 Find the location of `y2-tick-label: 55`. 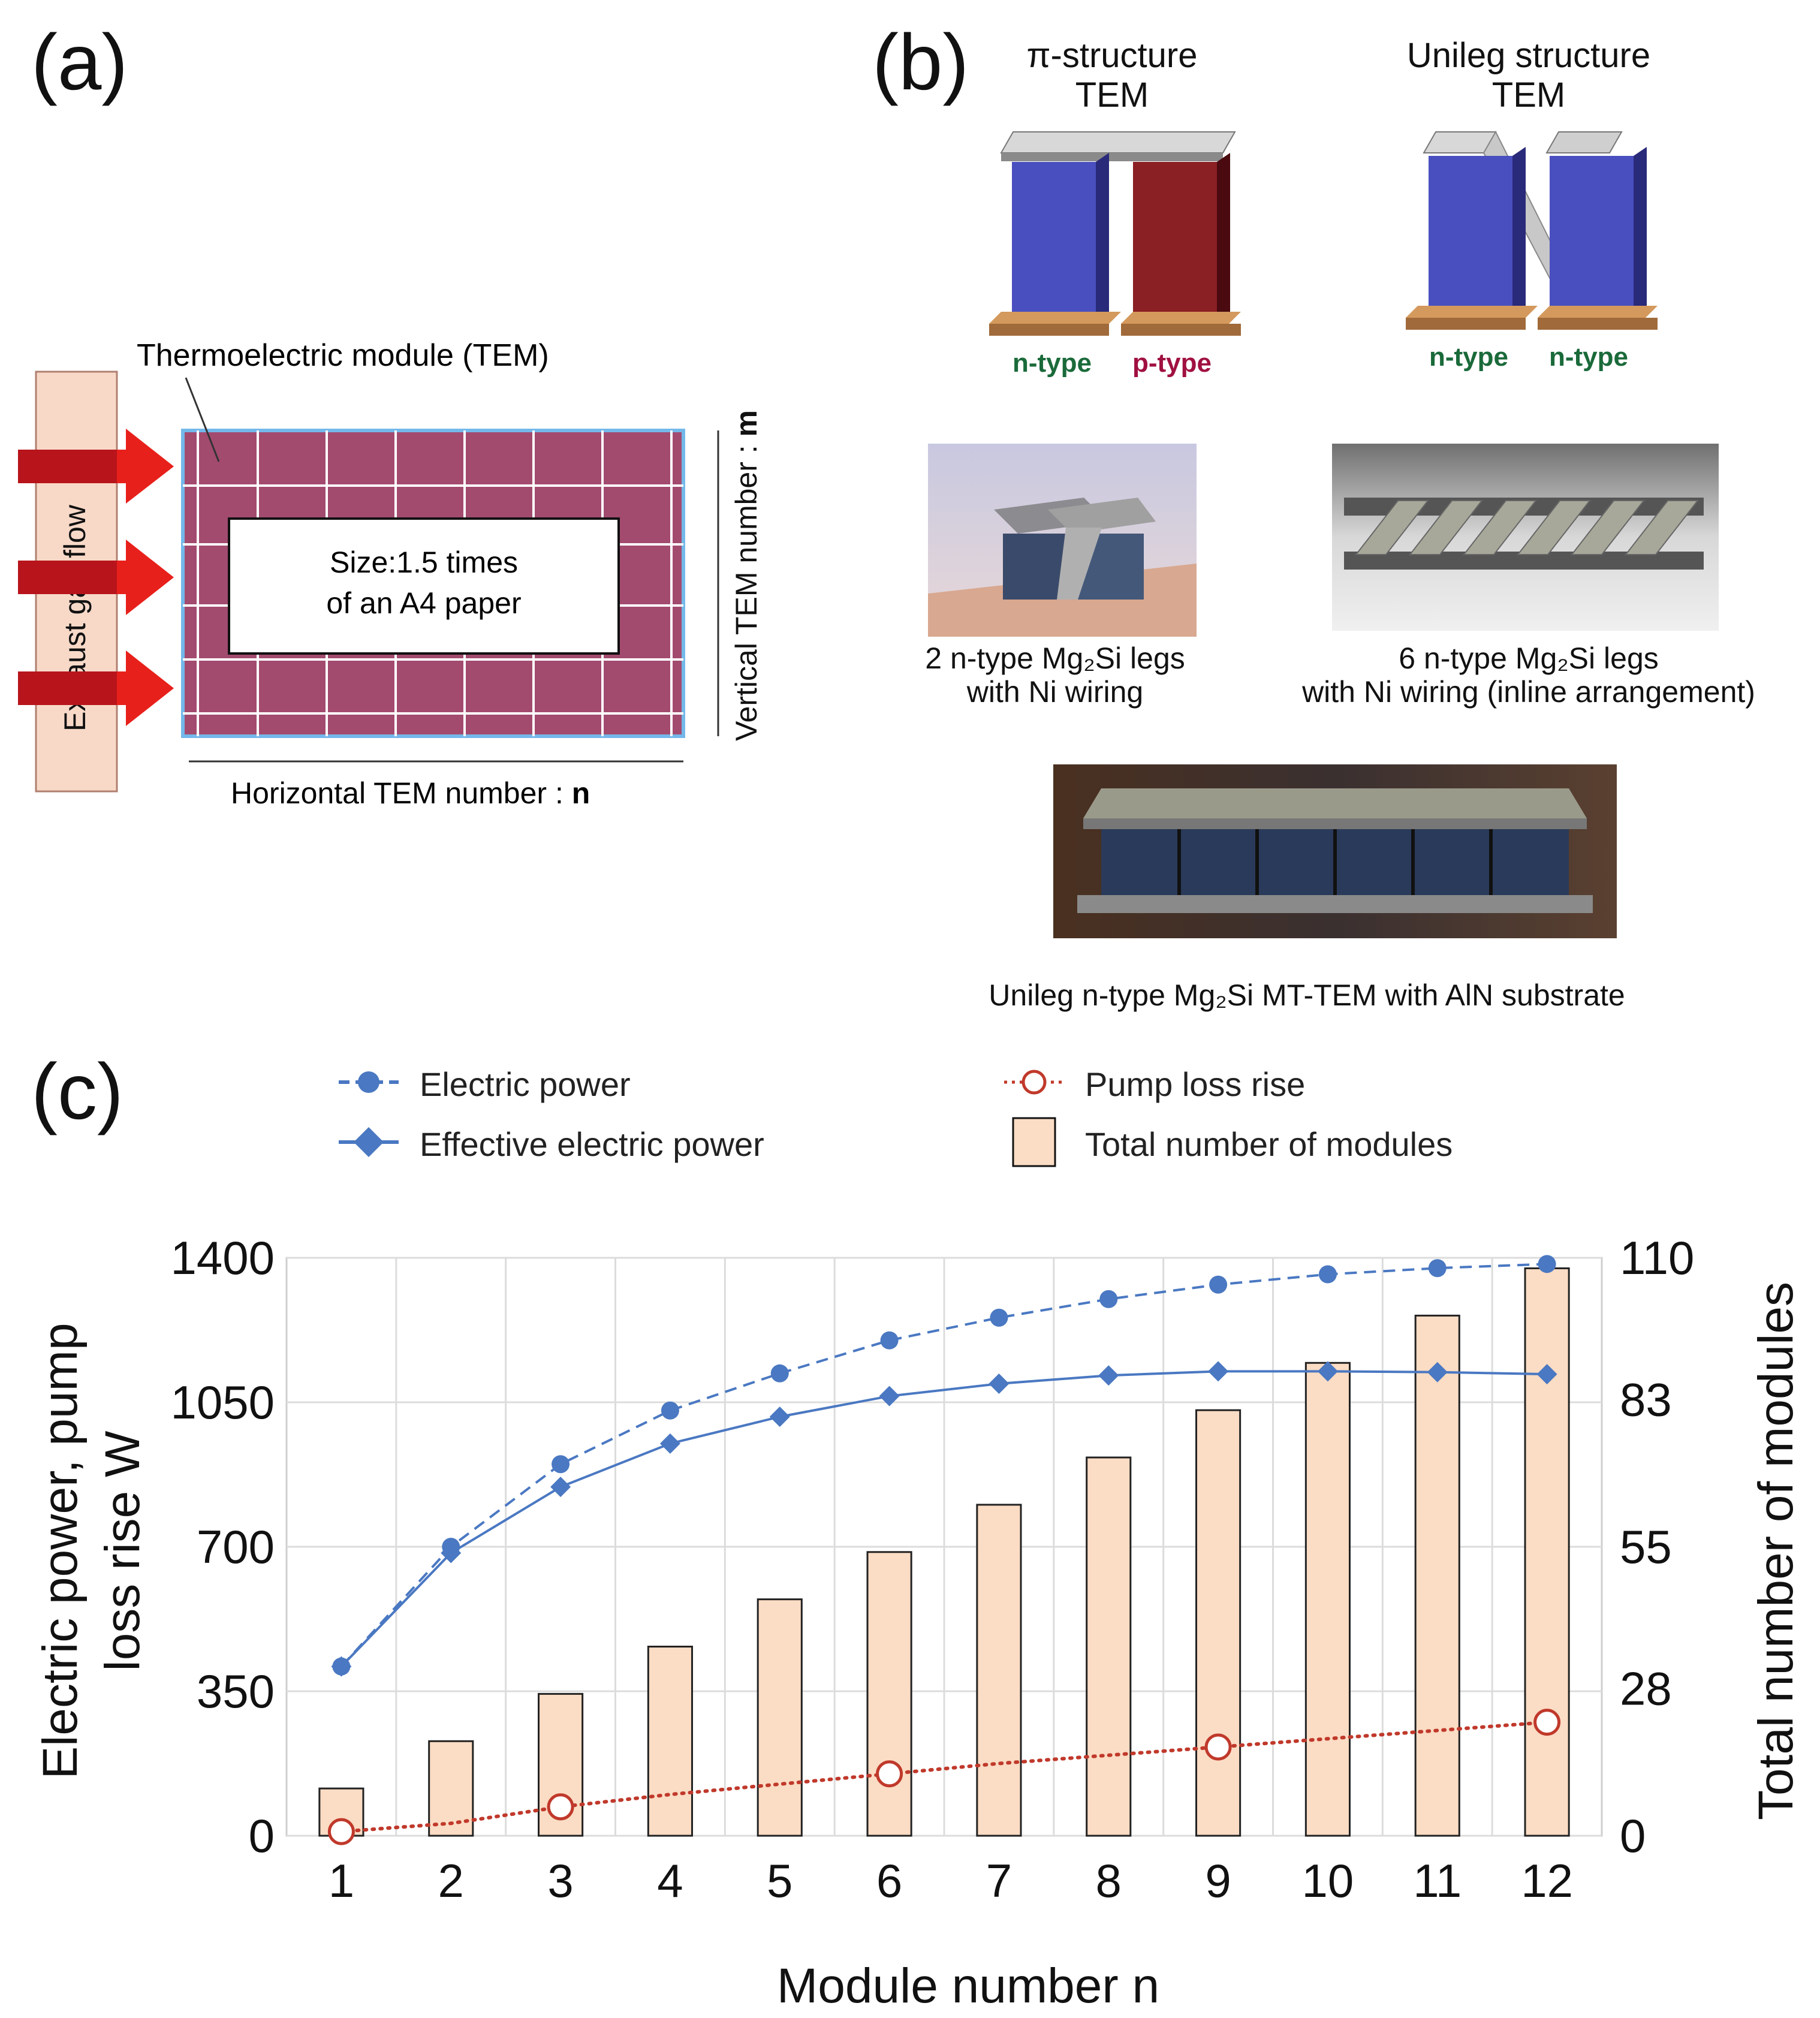

y2-tick-label: 55 is located at coordinates (1646, 1546).